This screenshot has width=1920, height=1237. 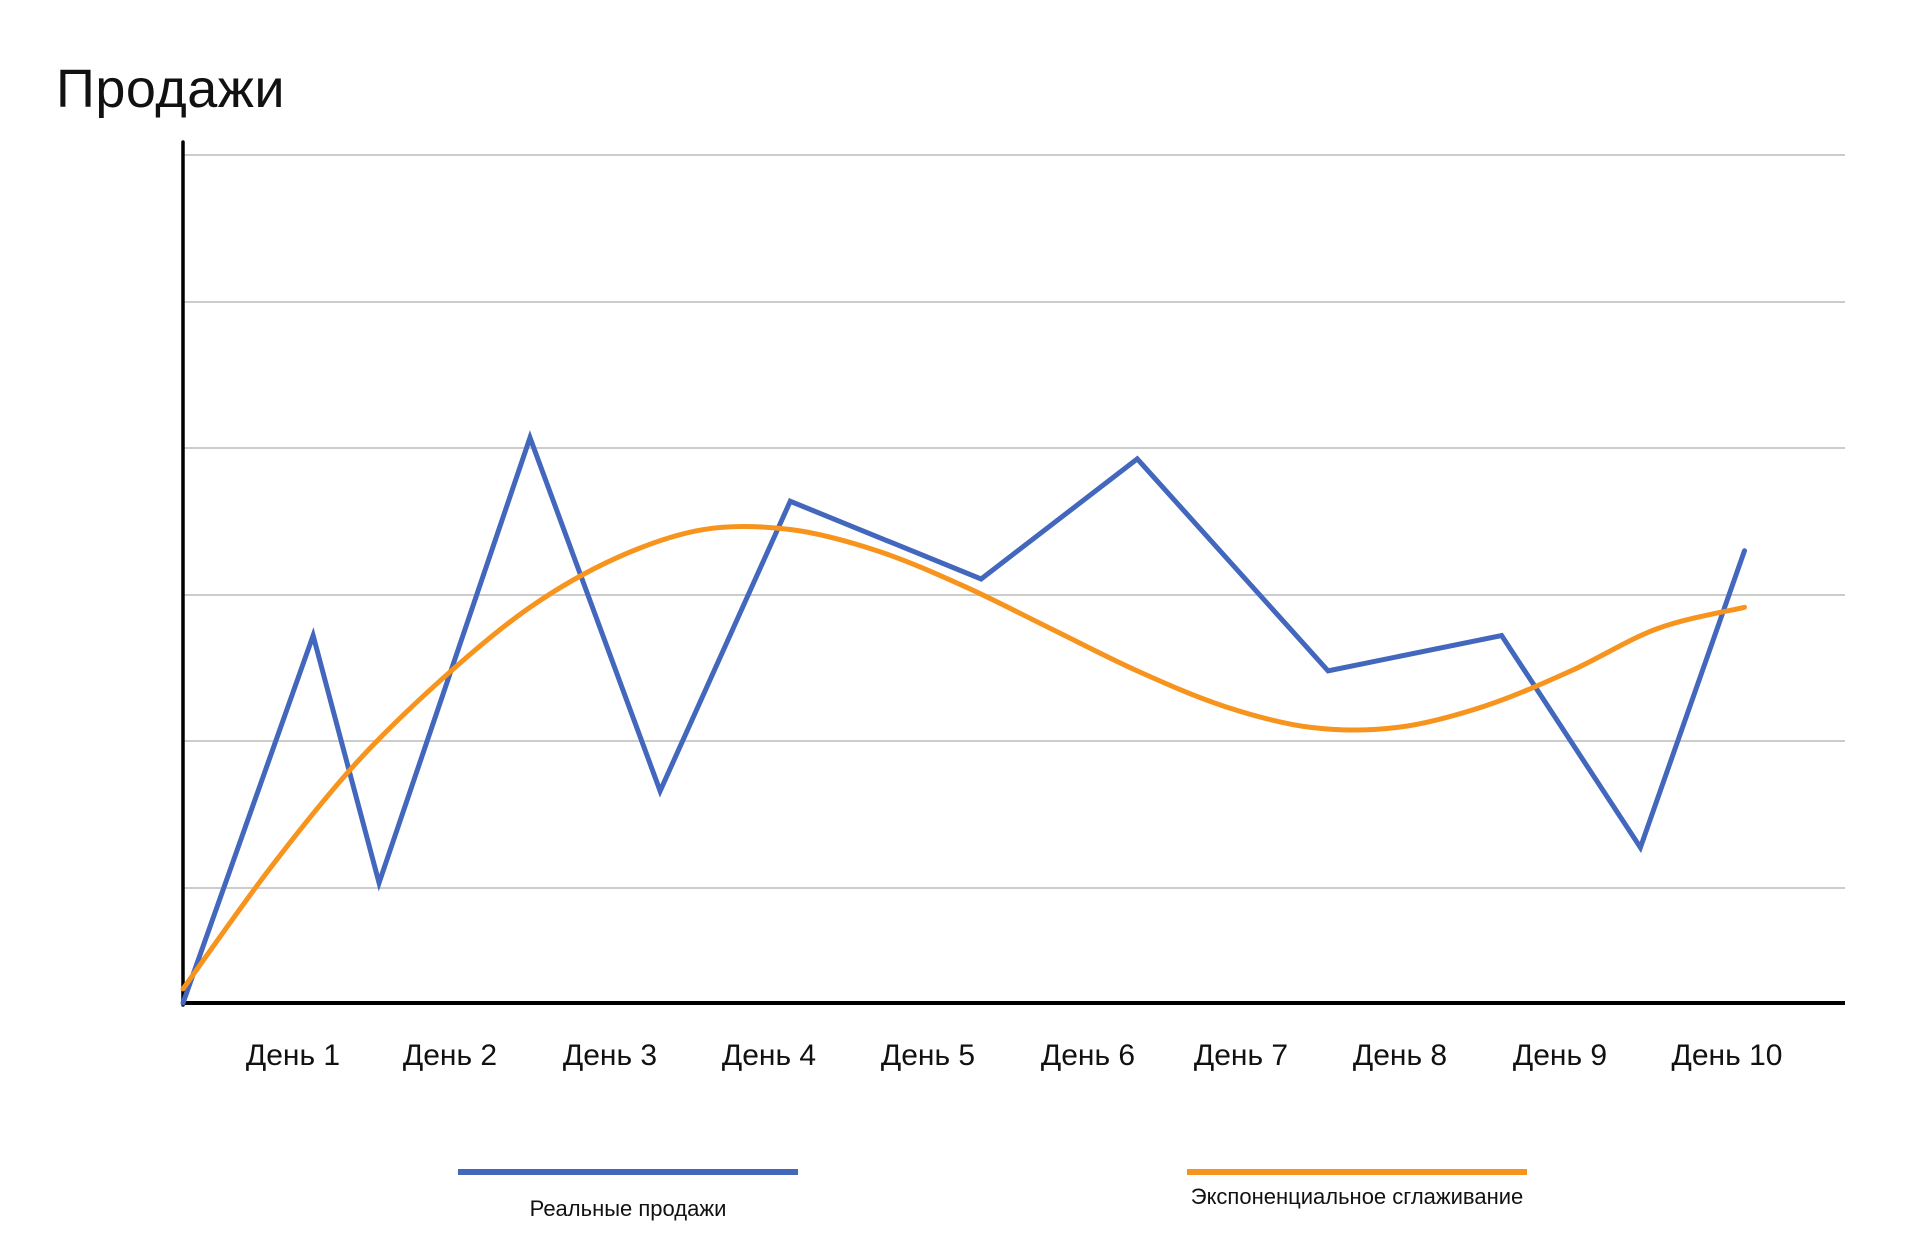 What do you see at coordinates (610, 1055) in the screenshot?
I see `x-tick-label: День 3` at bounding box center [610, 1055].